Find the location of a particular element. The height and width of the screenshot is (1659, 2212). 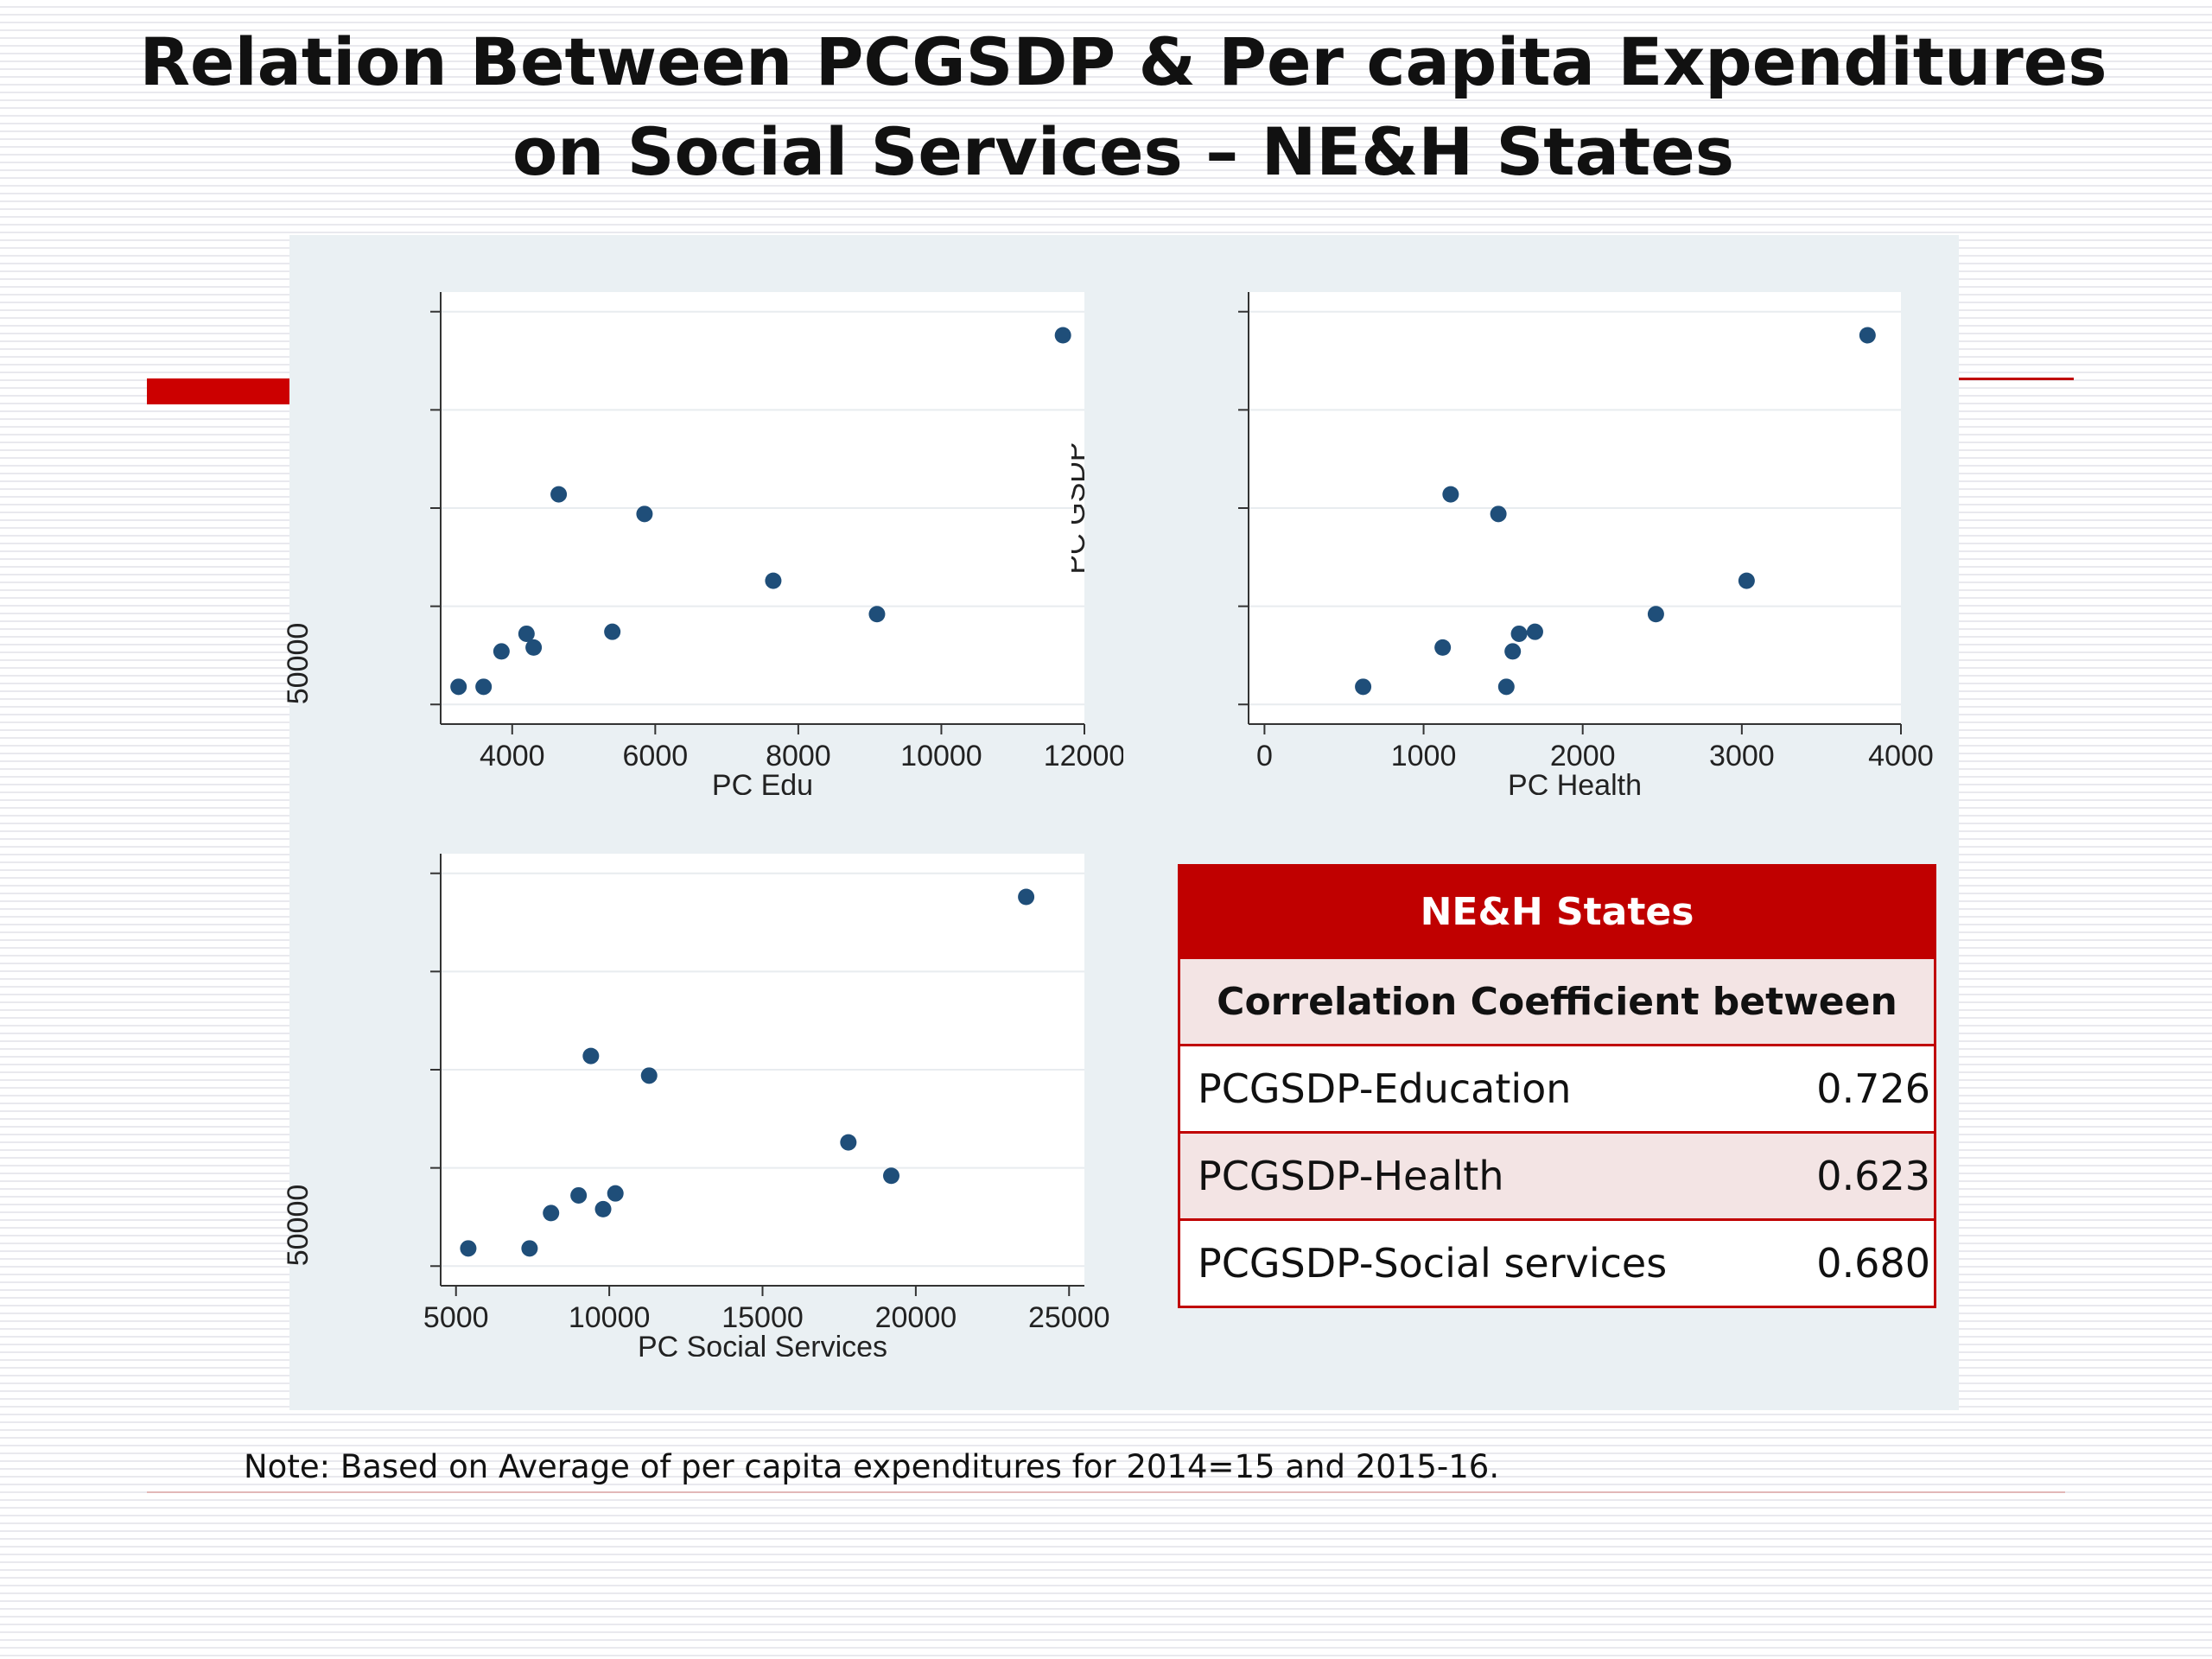

row-label: PCGSDP-Social services is located at coordinates (1477, 1263).